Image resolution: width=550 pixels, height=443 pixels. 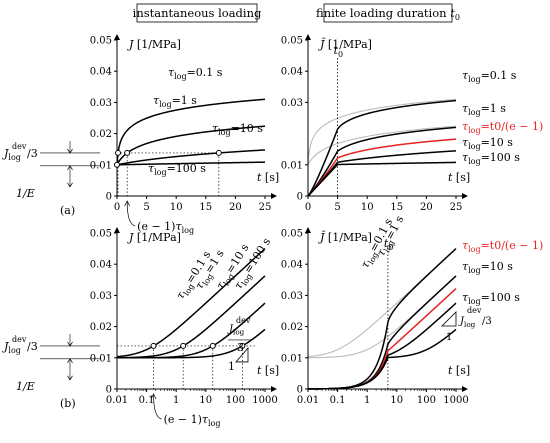 What do you see at coordinates (131, 214) in the screenshot?
I see `annotation-arrow` at bounding box center [131, 214].